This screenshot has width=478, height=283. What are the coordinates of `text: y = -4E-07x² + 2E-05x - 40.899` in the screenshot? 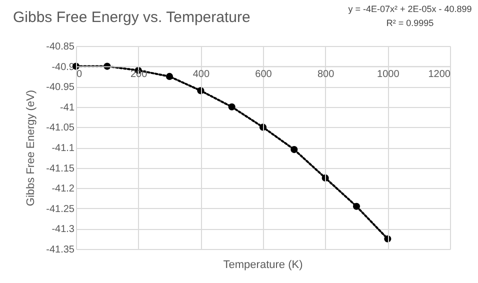 It's located at (410, 9).